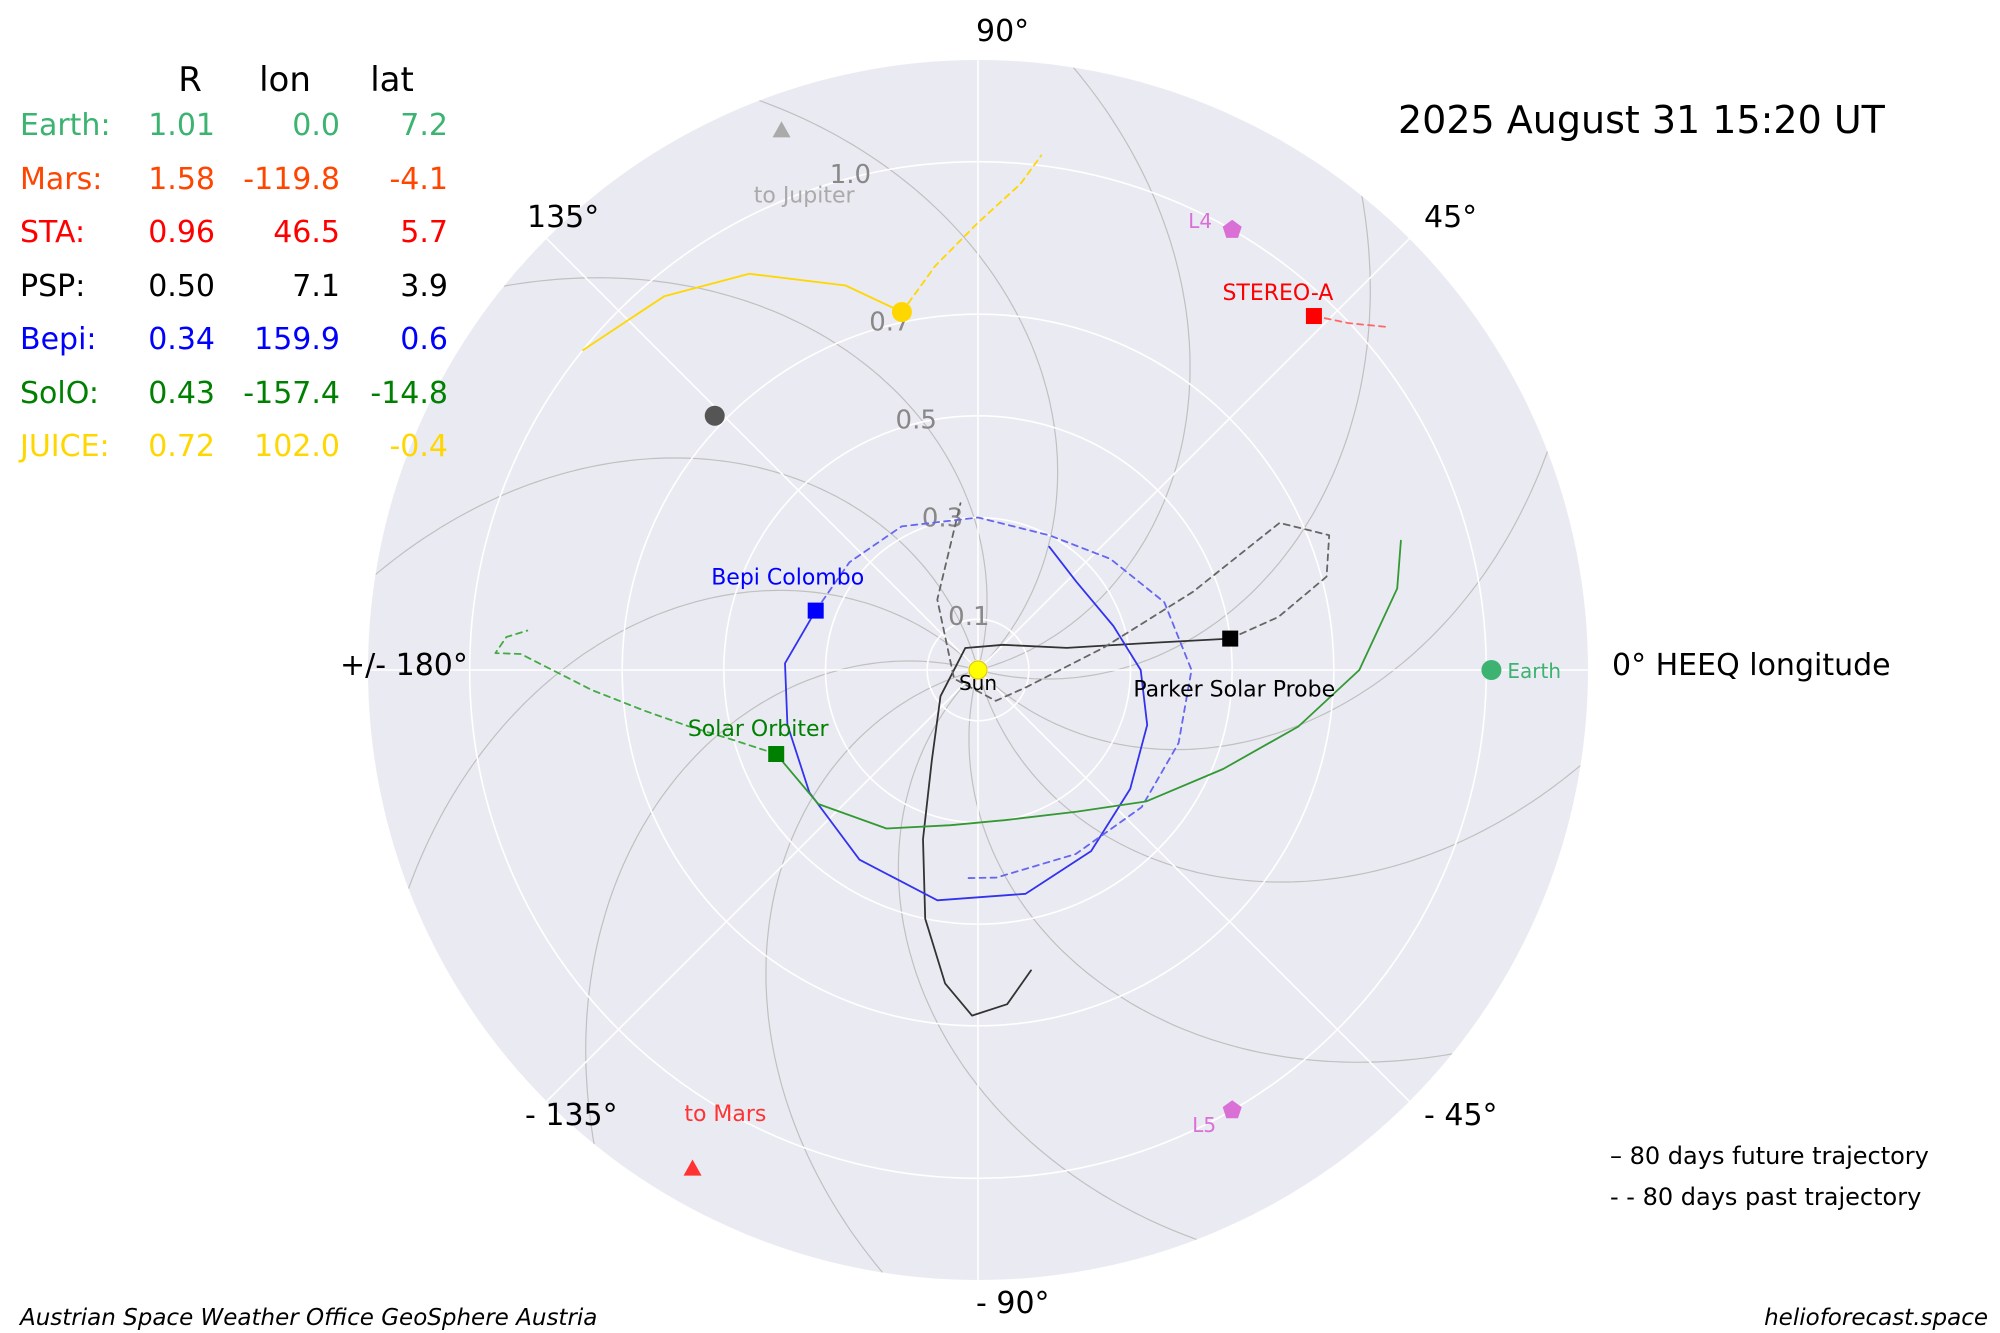 The height and width of the screenshot is (1333, 2000). I want to click on table-lon: 159.9, so click(297, 339).